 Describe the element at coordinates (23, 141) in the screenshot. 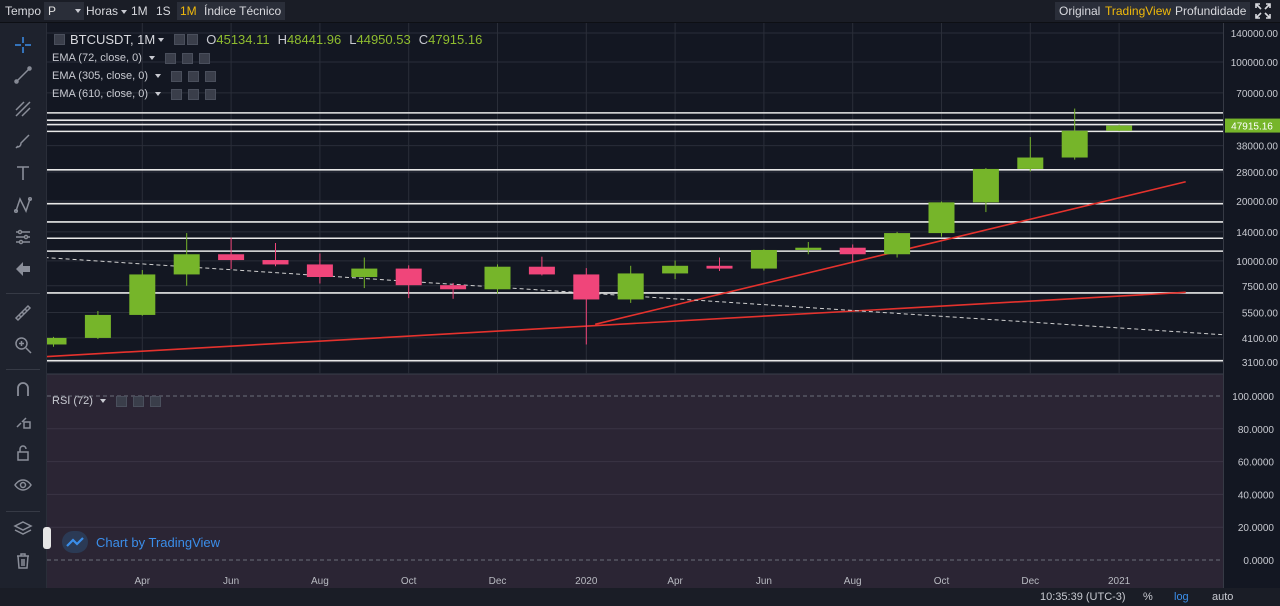

I see `brush-icon` at that location.